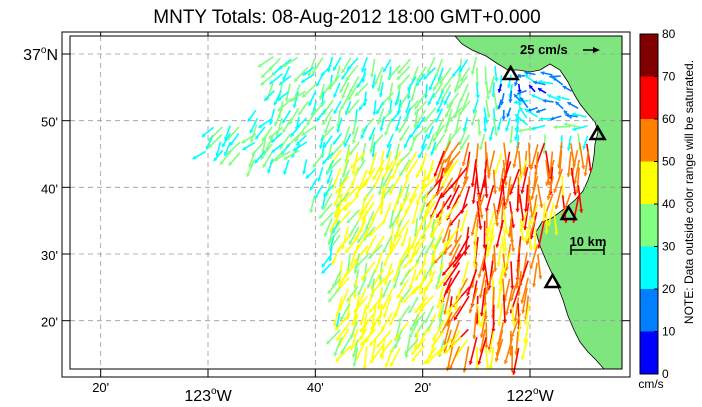 This screenshot has height=407, width=702. Describe the element at coordinates (554, 176) in the screenshot. I see `radar-stations` at that location.